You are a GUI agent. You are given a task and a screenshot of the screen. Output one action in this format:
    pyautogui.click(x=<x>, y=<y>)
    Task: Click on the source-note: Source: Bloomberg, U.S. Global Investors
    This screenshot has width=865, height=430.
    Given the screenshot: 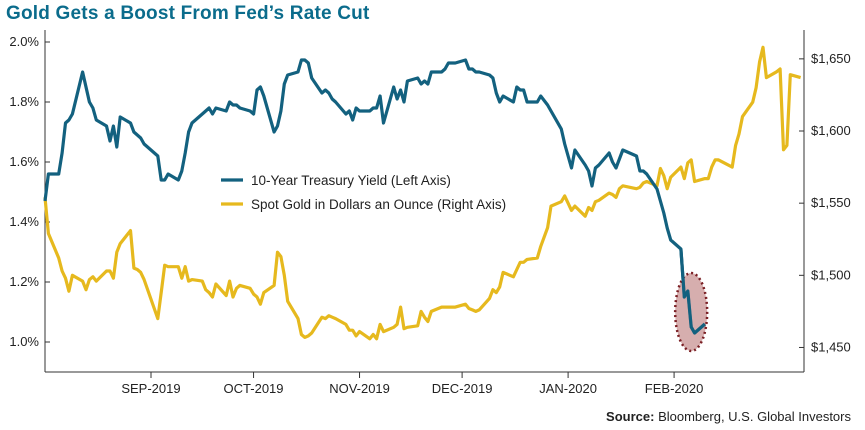 What is the action you would take?
    pyautogui.click(x=728, y=416)
    